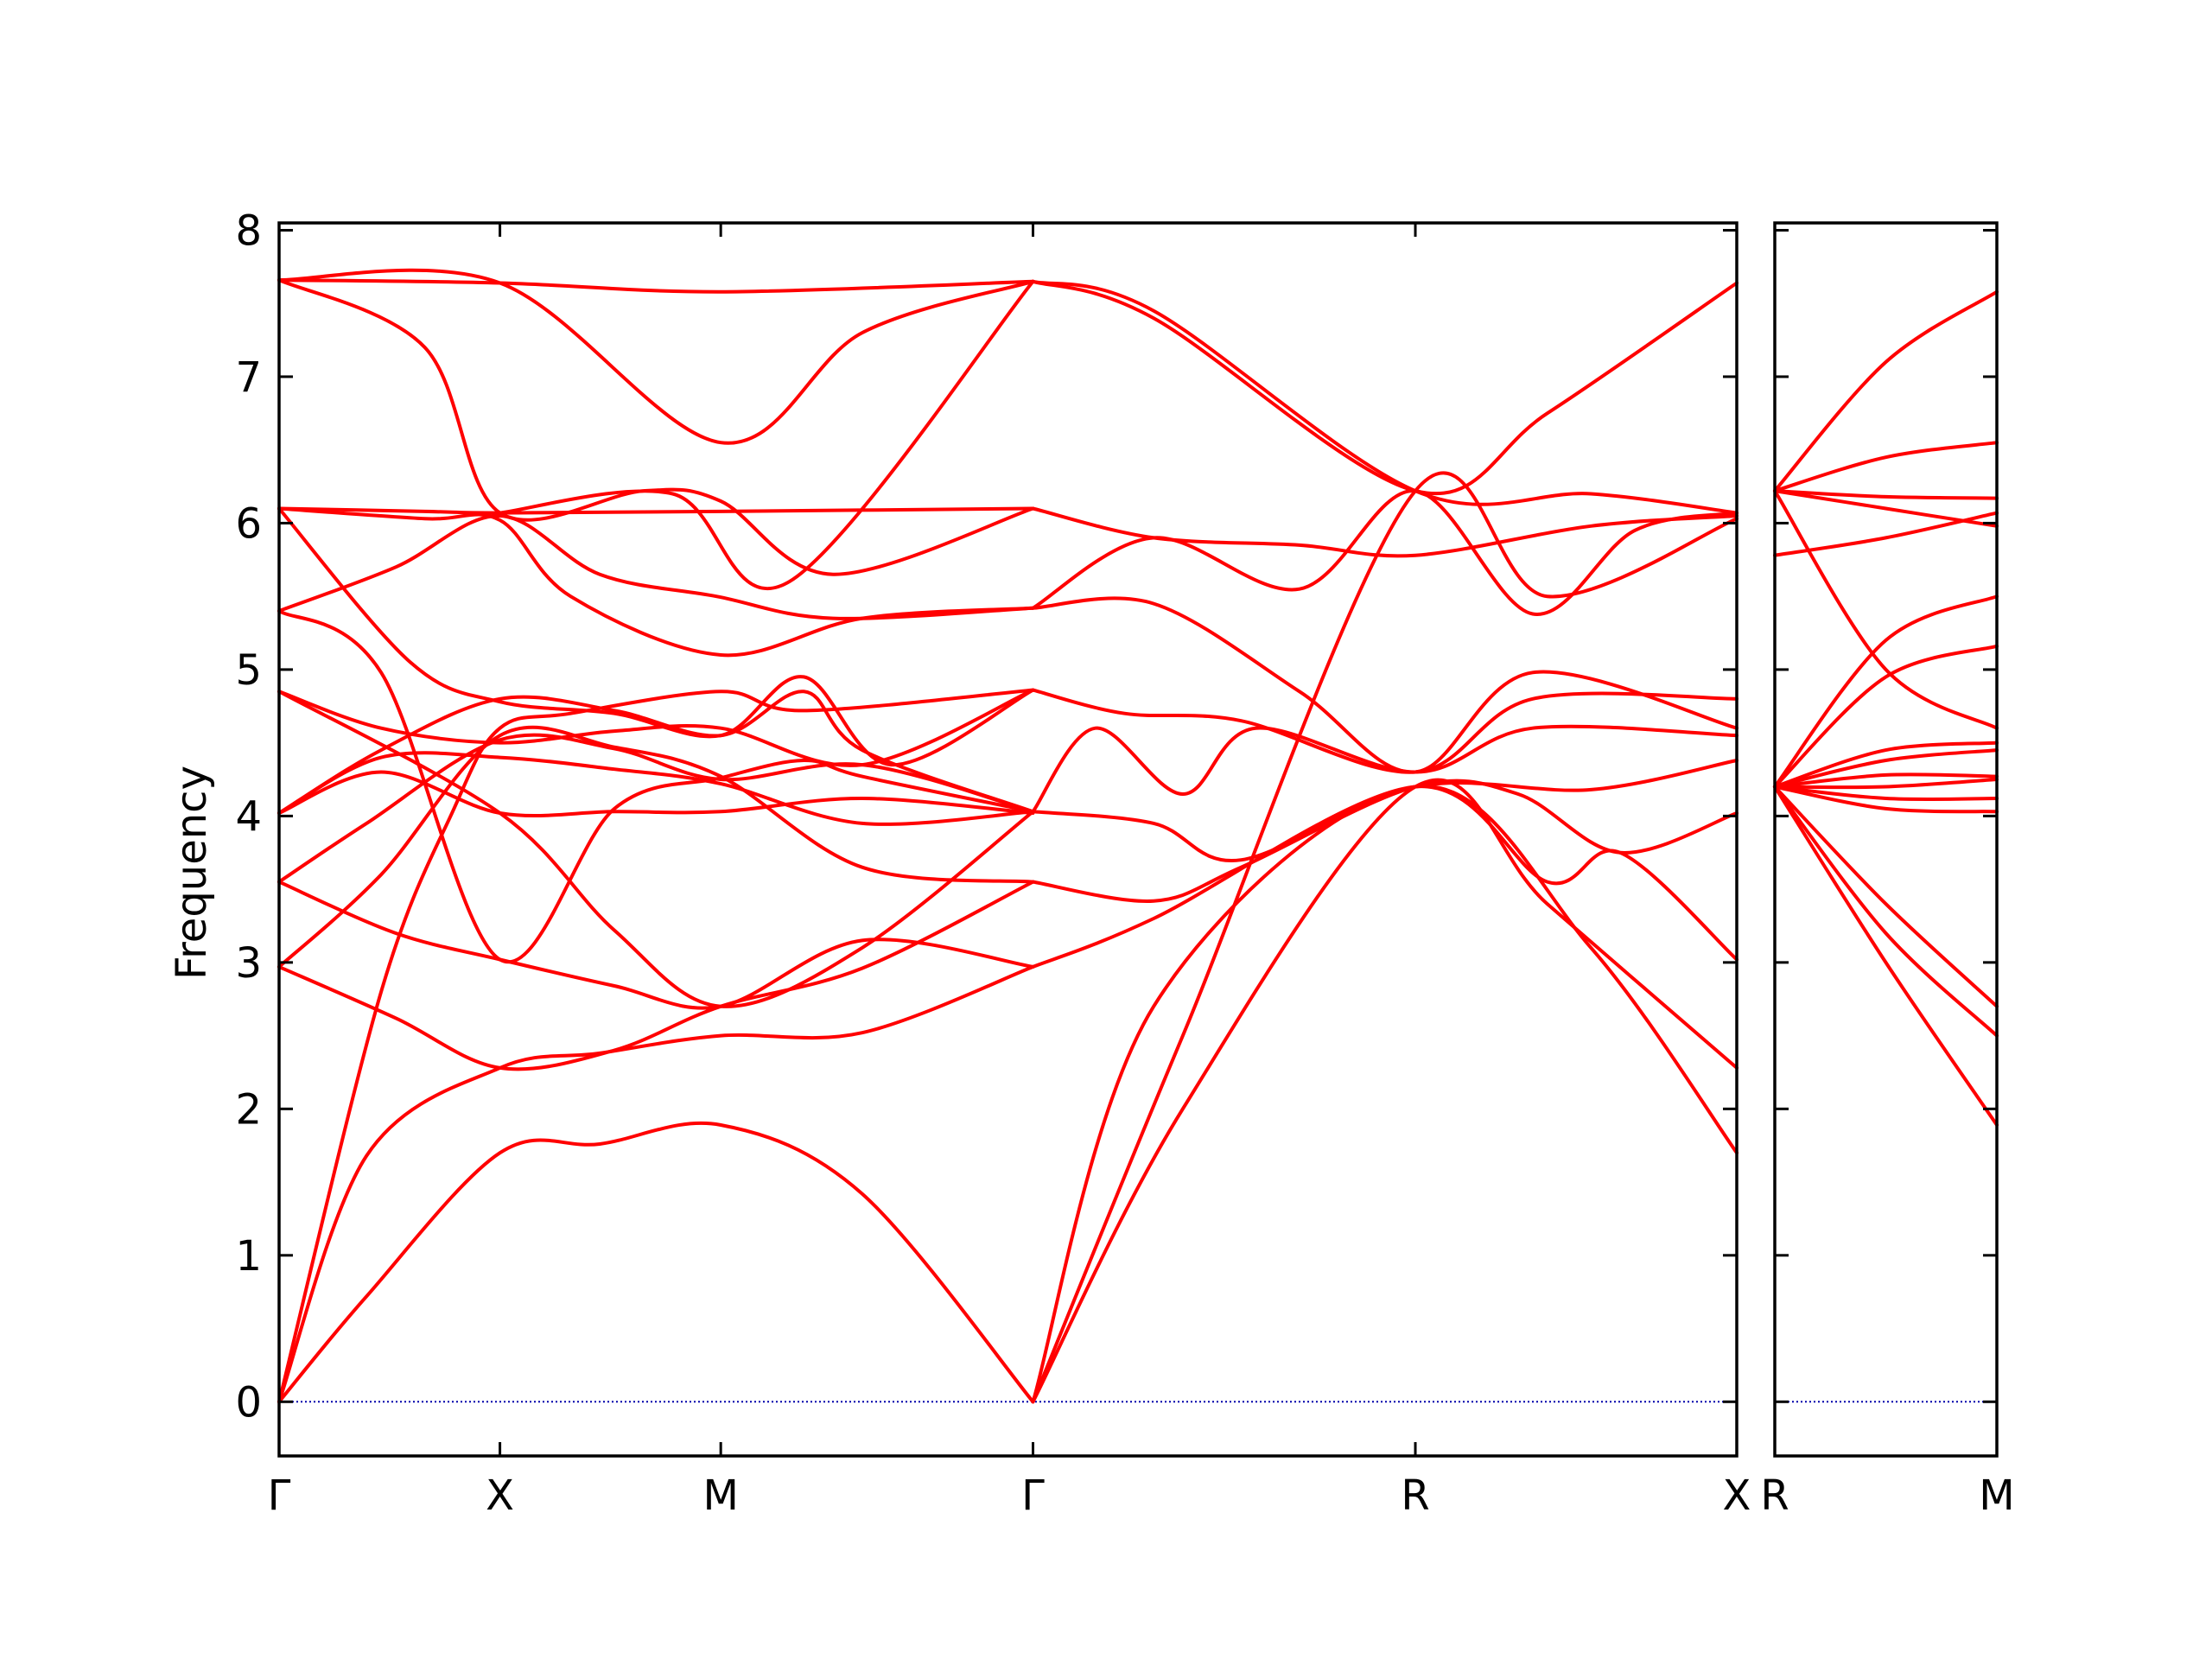 This screenshot has height=1659, width=2212. What do you see at coordinates (248, 816) in the screenshot?
I see `y-tick-label: 4` at bounding box center [248, 816].